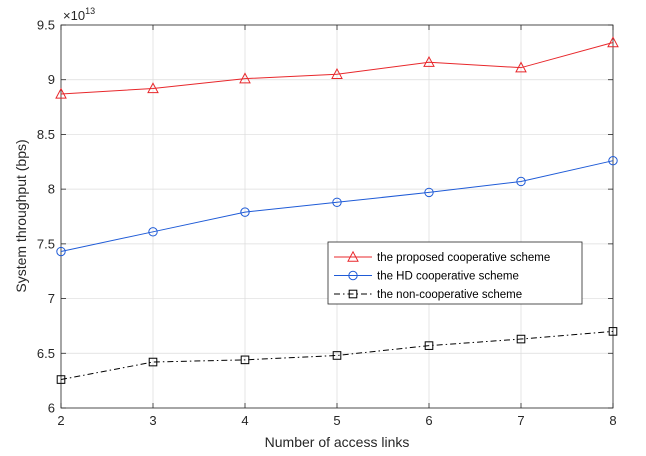  What do you see at coordinates (152, 420) in the screenshot?
I see `x-tick-label: 3` at bounding box center [152, 420].